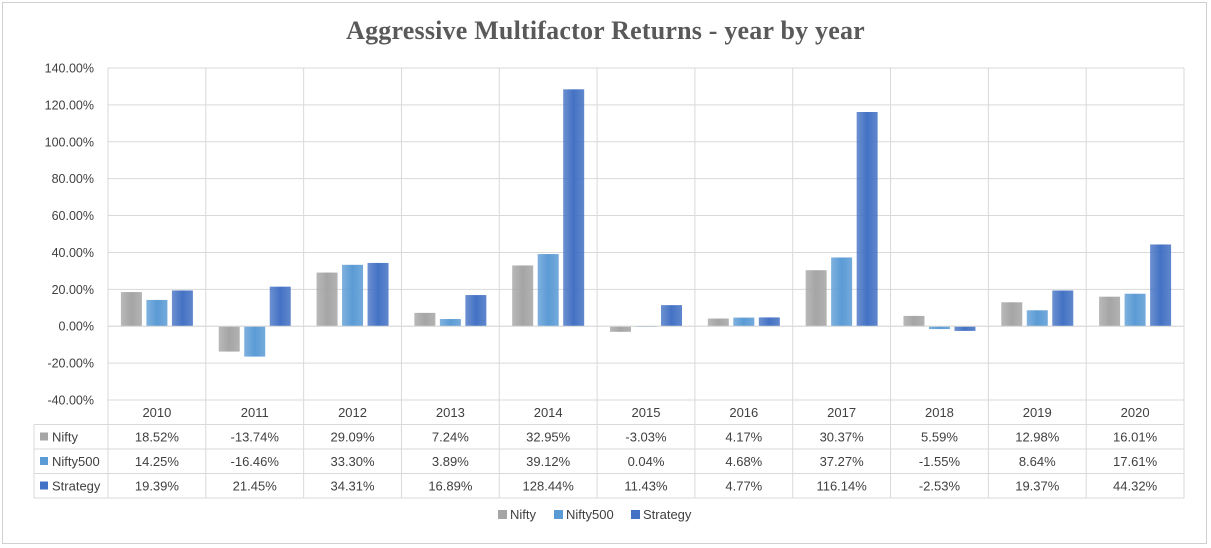  I want to click on bar-nifty-2012, so click(327, 299).